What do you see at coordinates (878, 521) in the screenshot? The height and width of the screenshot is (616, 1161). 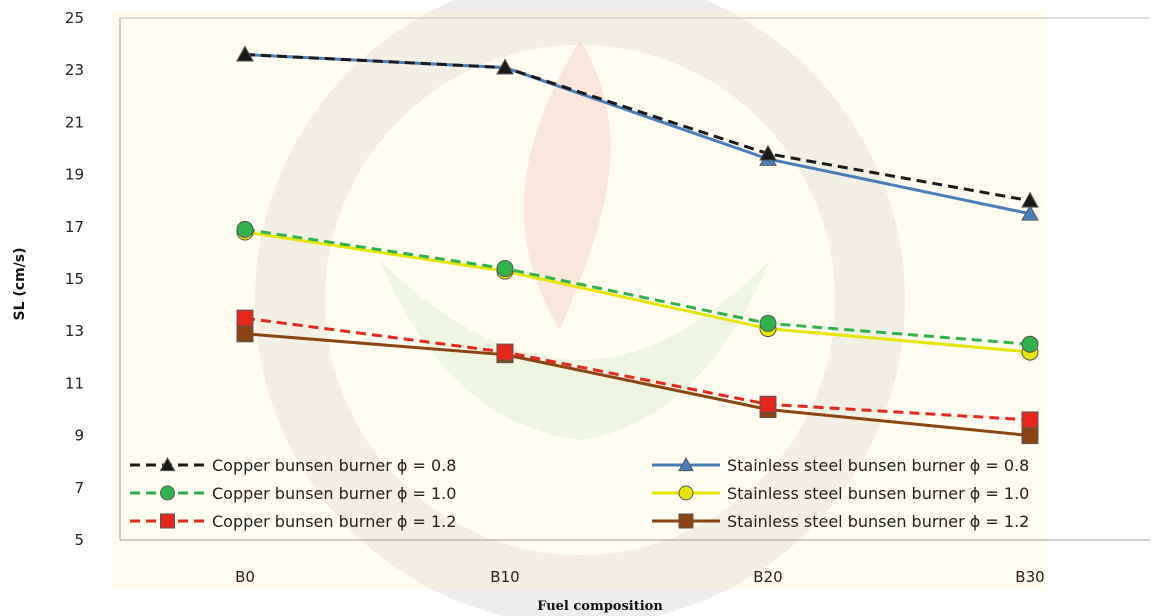 I see `legend-label: Stainless steel bunsen burner ϕ = 1.2` at bounding box center [878, 521].